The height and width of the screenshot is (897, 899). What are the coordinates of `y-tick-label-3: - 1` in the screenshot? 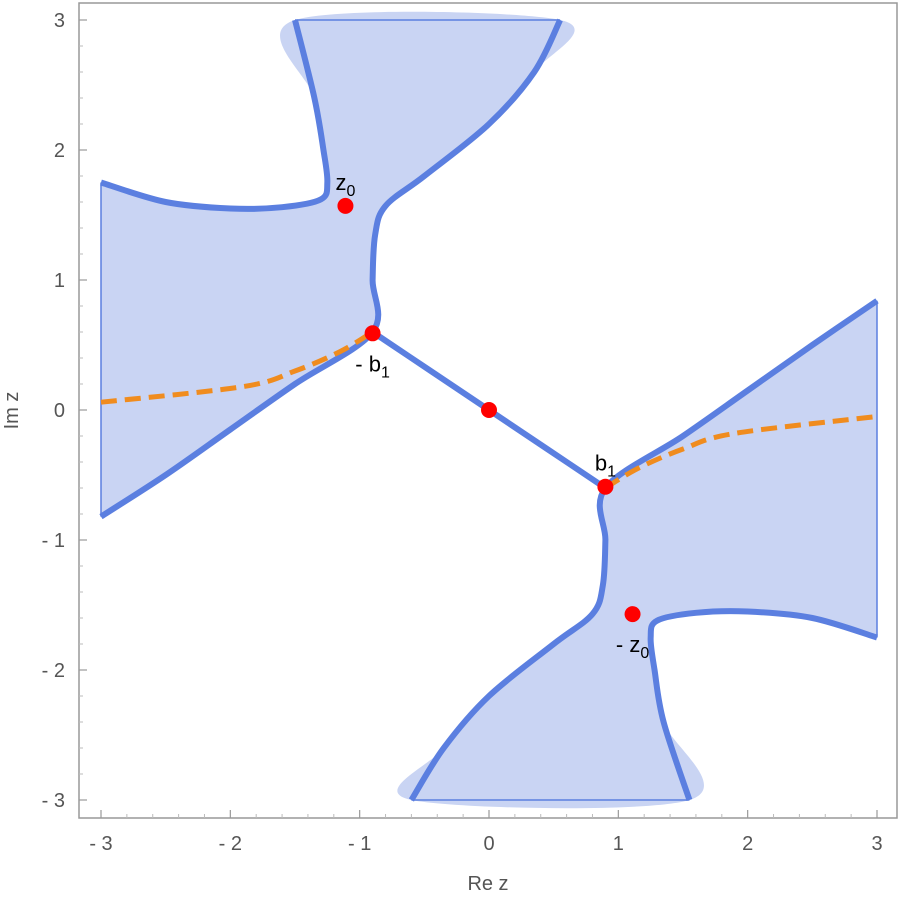 It's located at (53, 541).